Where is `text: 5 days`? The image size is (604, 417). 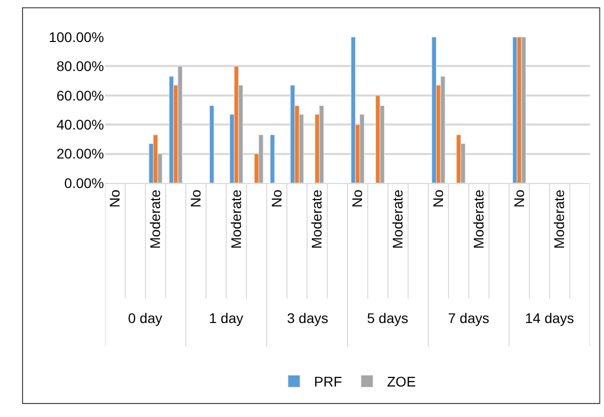 text: 5 days is located at coordinates (387, 318).